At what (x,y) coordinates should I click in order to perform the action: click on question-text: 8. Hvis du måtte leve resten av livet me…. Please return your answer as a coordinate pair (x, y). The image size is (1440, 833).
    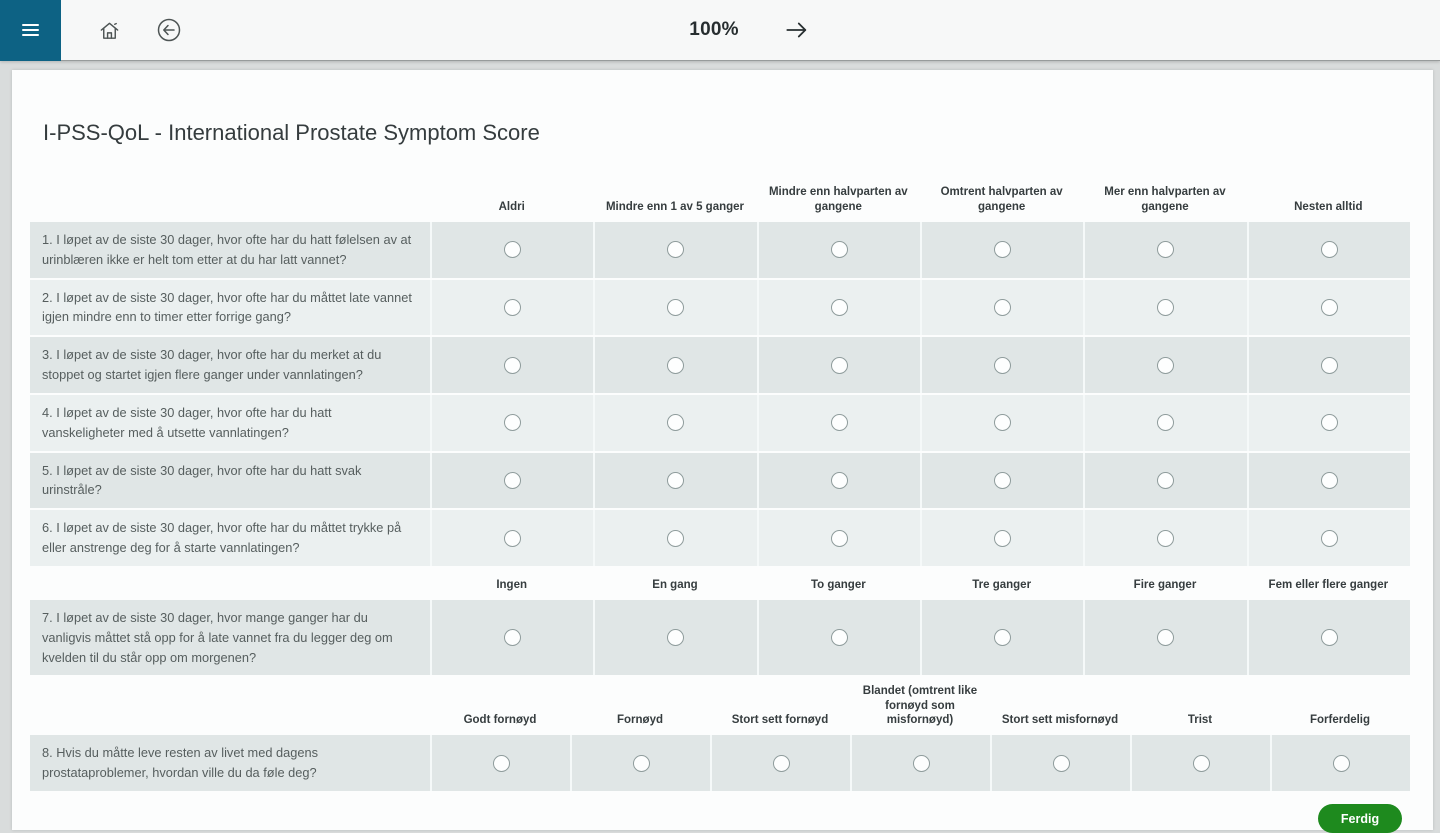
    Looking at the image, I should click on (230, 763).